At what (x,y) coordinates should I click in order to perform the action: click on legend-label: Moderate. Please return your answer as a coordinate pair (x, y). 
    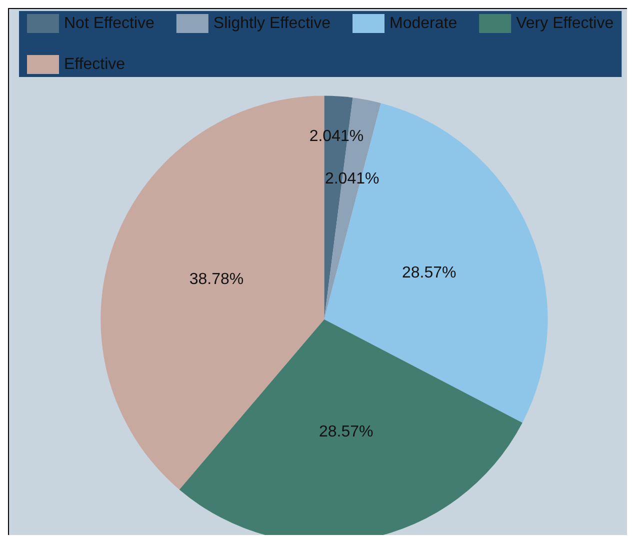
    Looking at the image, I should click on (424, 23).